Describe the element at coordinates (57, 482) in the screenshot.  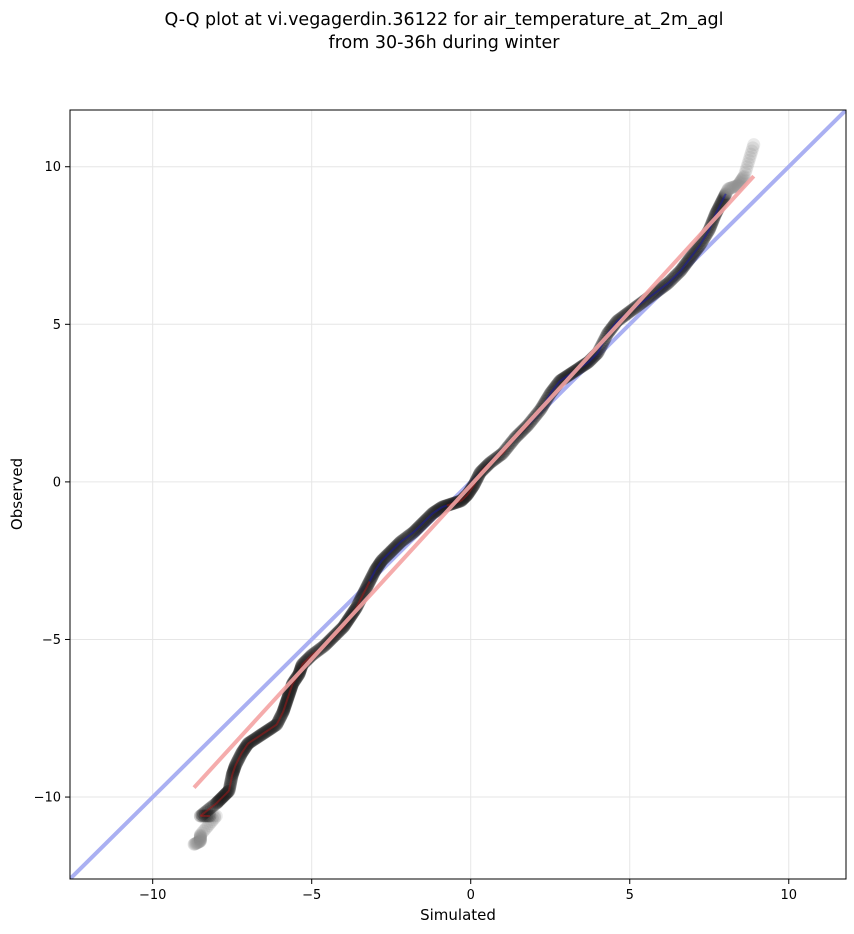
I see `y-tick-label: 0` at that location.